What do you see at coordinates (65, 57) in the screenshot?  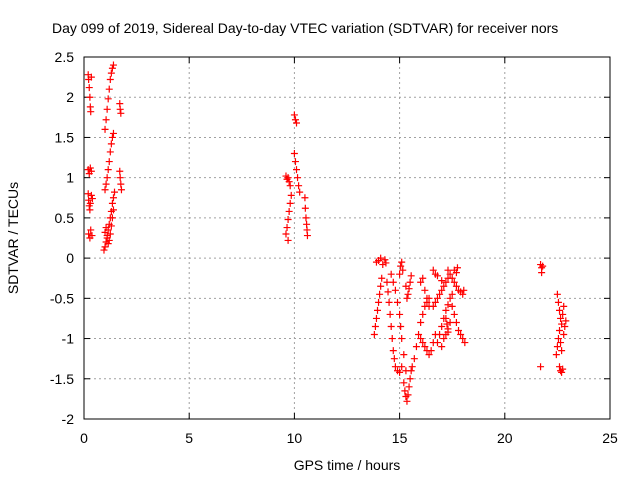 I see `y-tick-label: 2.5` at bounding box center [65, 57].